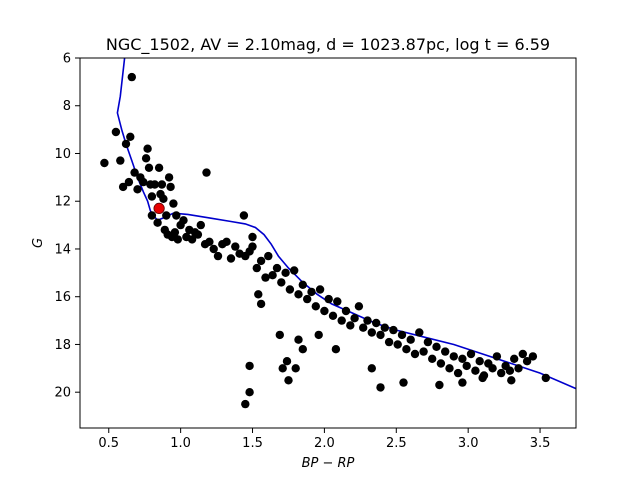 The height and width of the screenshot is (480, 640). Describe the element at coordinates (38, 243) in the screenshot. I see `y-axis-label: G` at that location.